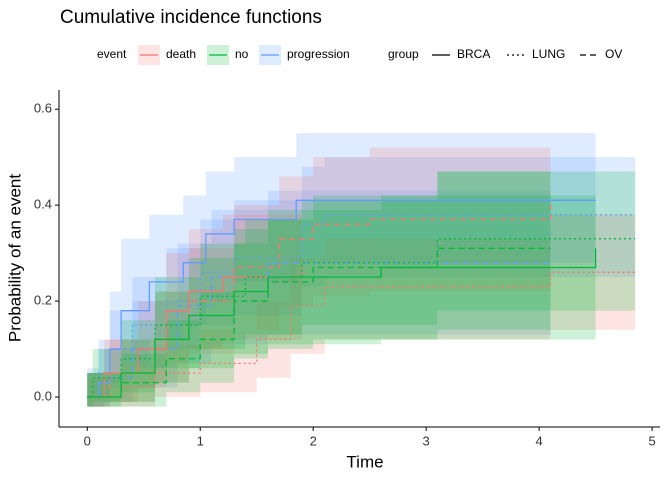 This screenshot has width=672, height=480. I want to click on y-tick-label: 0.4, so click(43, 204).